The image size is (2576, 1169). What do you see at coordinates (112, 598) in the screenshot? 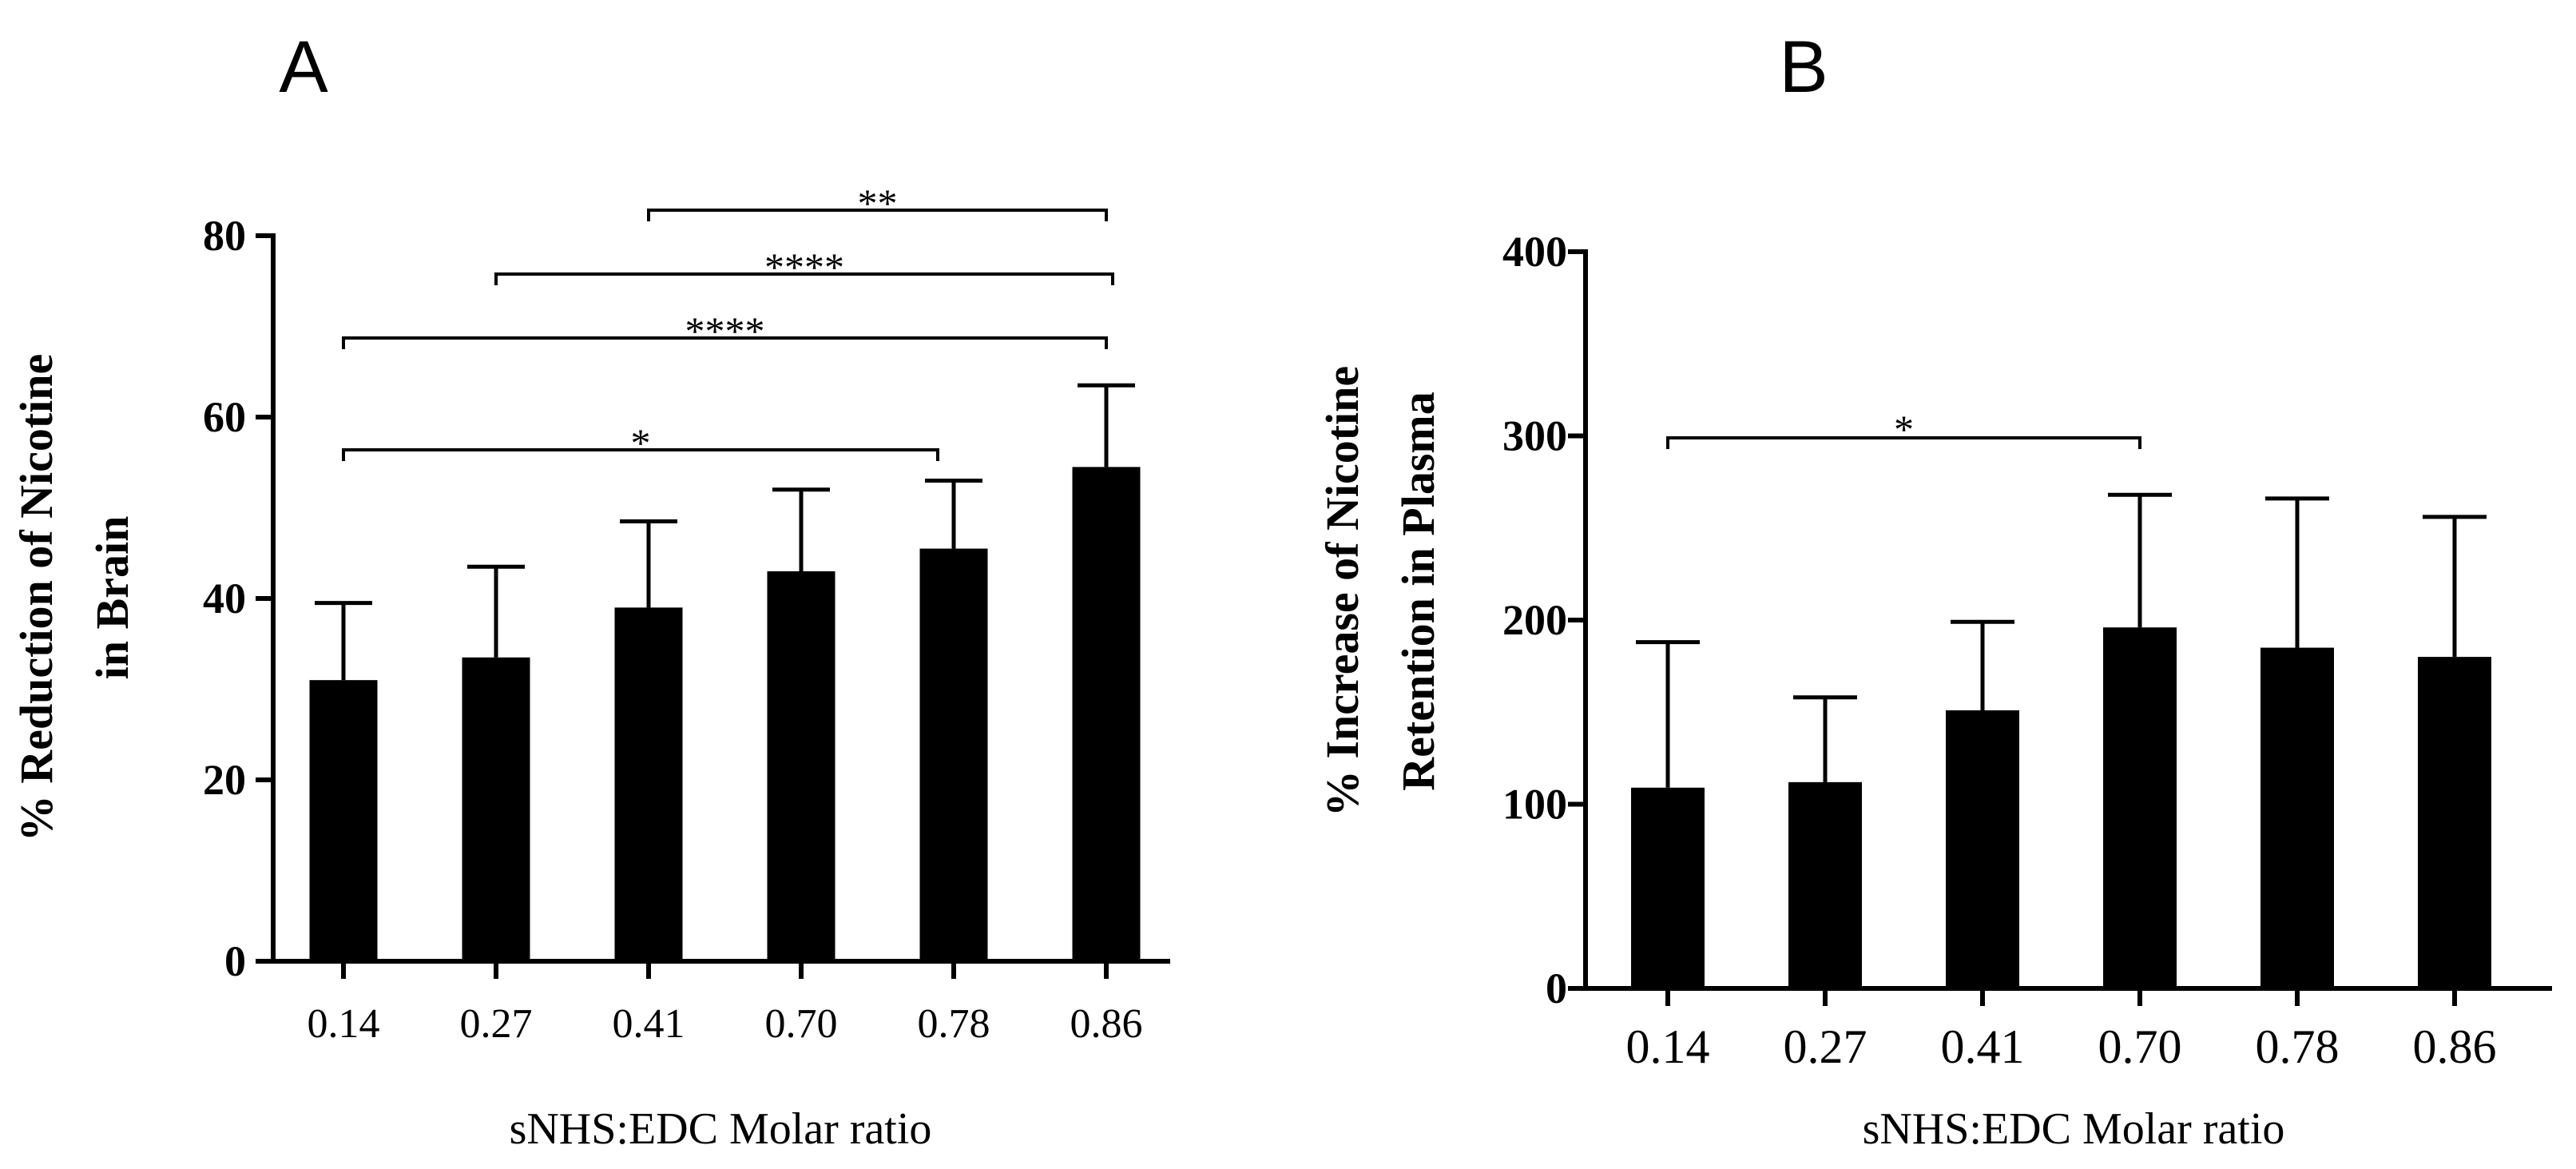
I see `y-axis-title-line-a-2: in Brain` at bounding box center [112, 598].